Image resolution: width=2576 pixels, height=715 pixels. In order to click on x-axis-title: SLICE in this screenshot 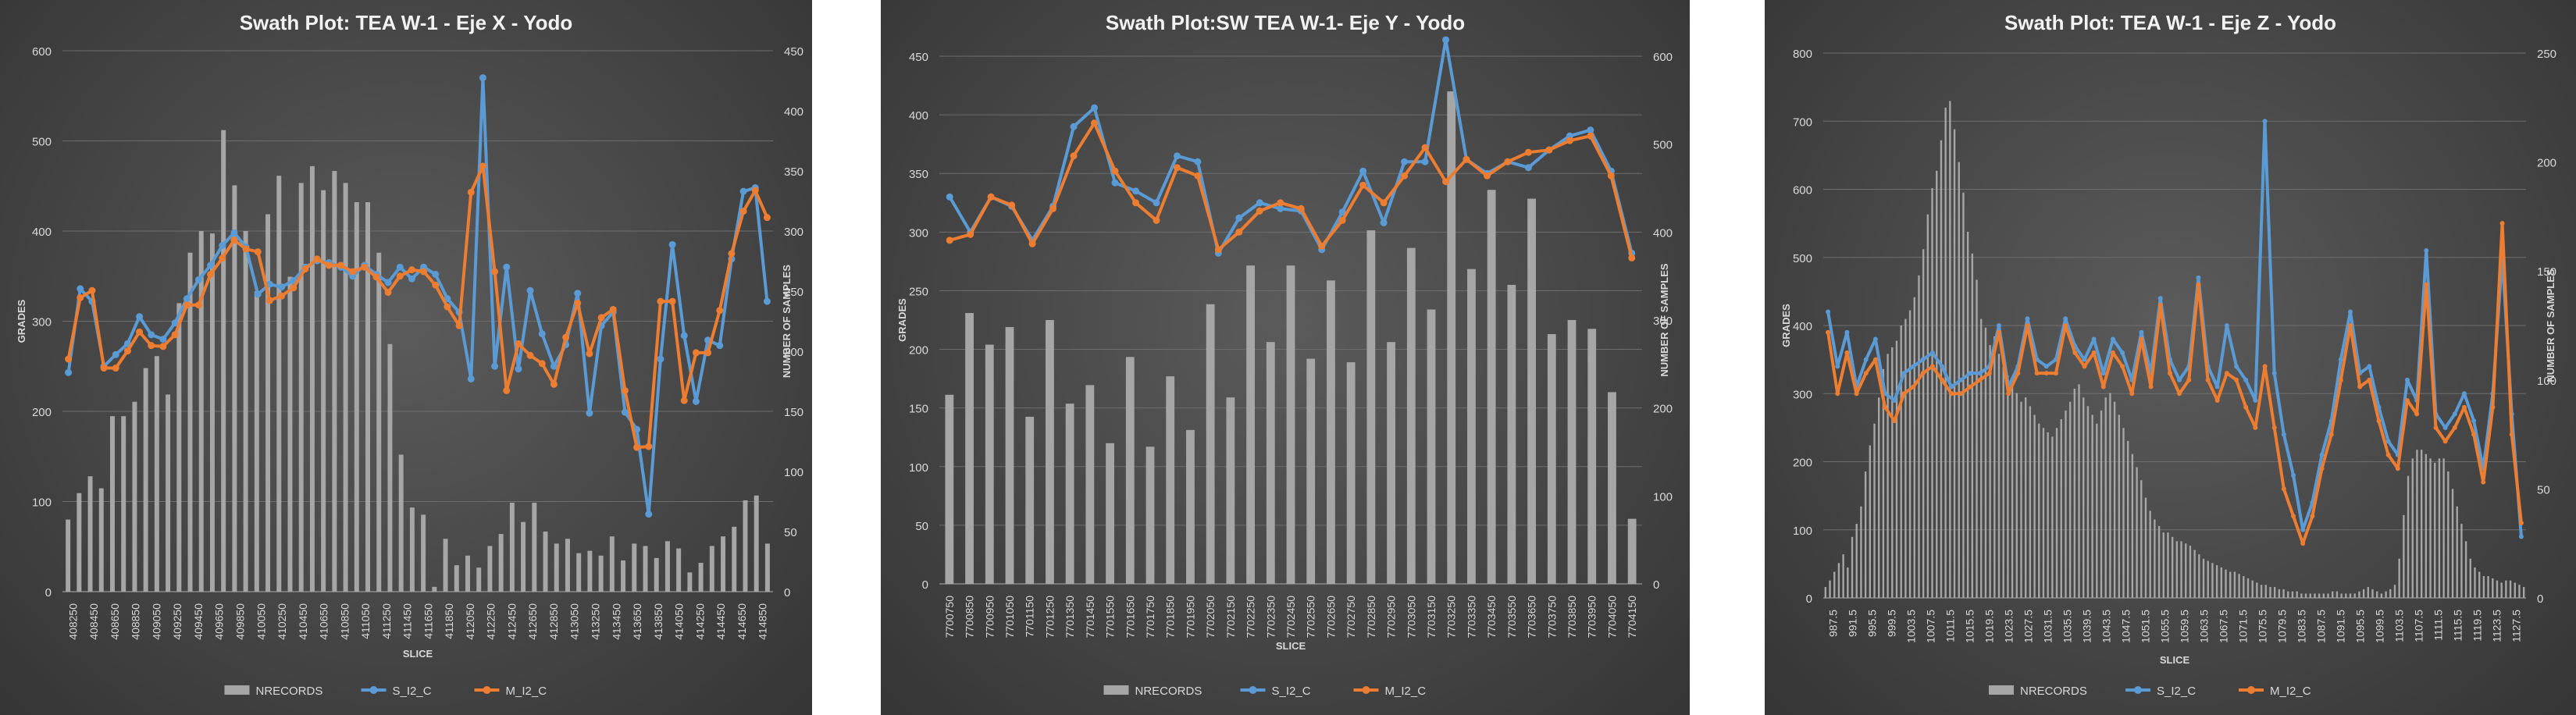, I will do `click(2175, 660)`.